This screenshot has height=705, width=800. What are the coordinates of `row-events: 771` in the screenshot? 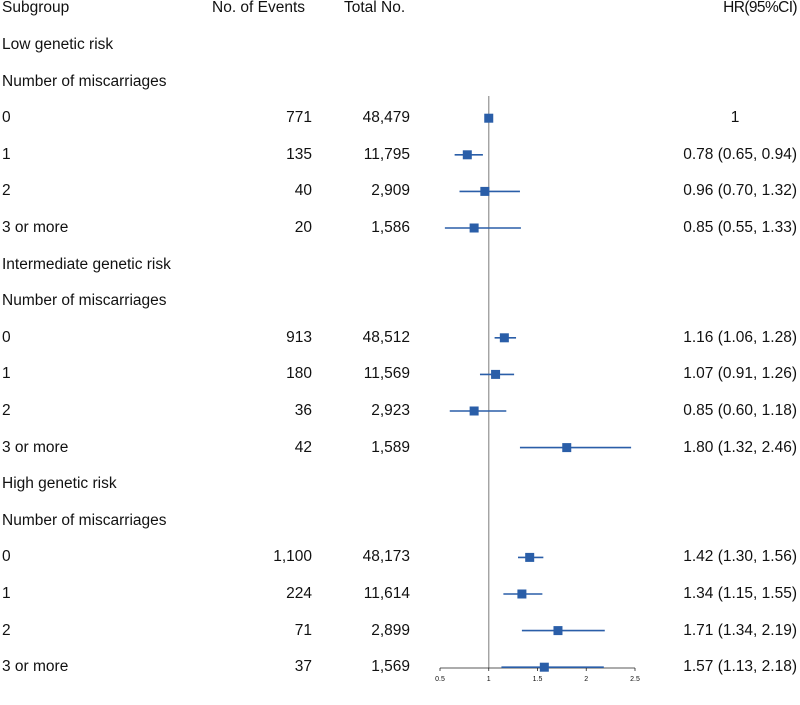 It's located at (299, 118).